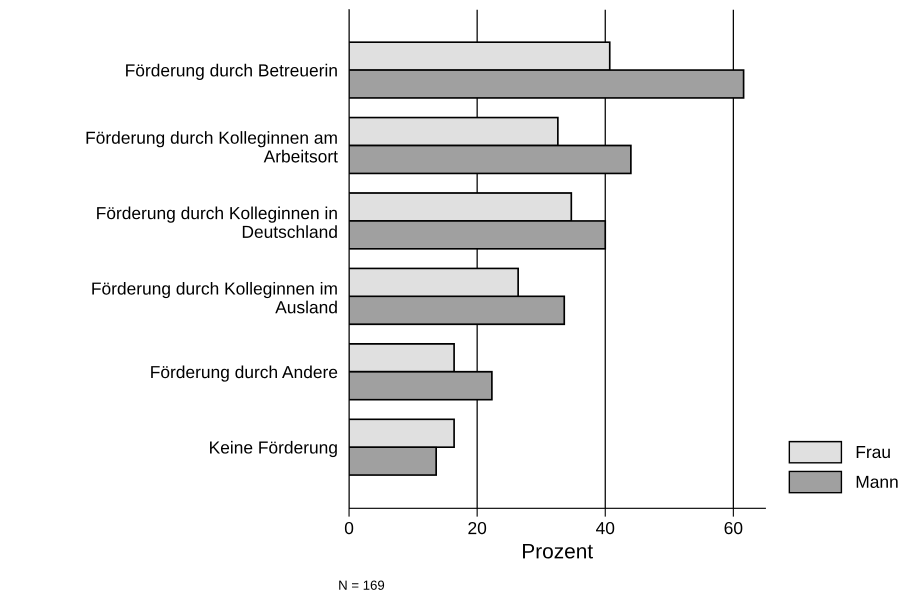  Describe the element at coordinates (212, 147) in the screenshot. I see `y-tick-label: Förderung durch Kolleginnen am Arbeitsort` at that location.